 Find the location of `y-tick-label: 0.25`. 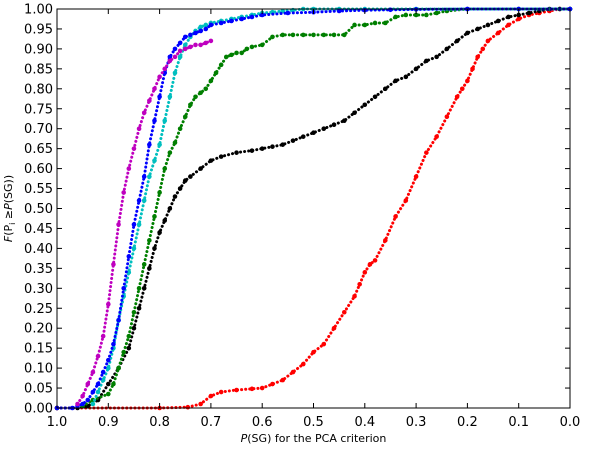

y-tick-label: 0.25 is located at coordinates (38, 309).